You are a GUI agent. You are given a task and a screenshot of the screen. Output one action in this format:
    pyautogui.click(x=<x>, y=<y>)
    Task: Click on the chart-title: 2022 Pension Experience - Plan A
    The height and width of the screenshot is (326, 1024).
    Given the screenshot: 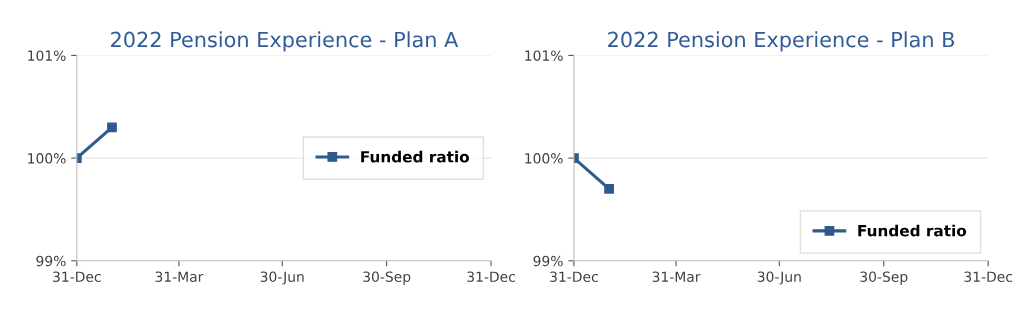 What is the action you would take?
    pyautogui.click(x=285, y=41)
    